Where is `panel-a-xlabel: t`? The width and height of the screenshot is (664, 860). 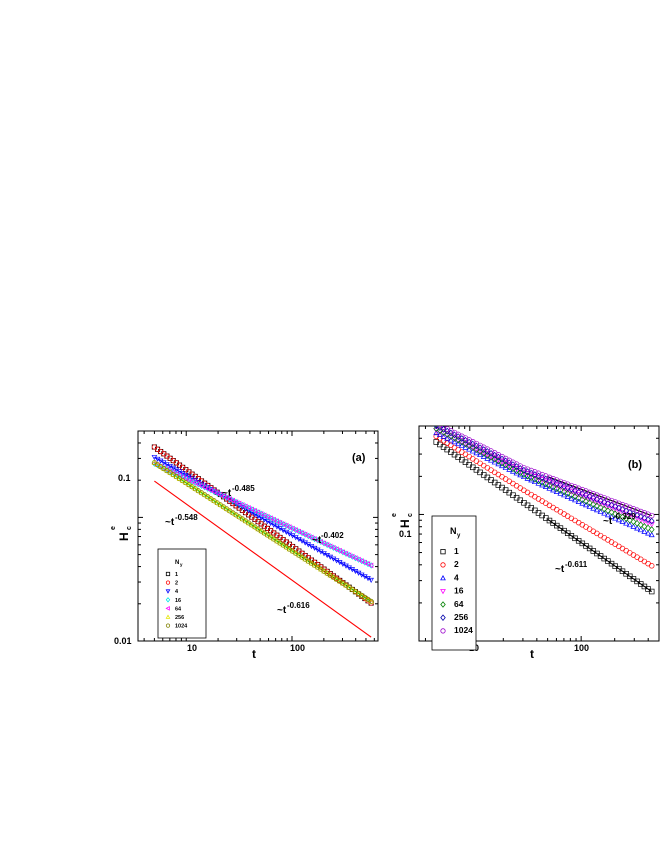 panel-a-xlabel: t is located at coordinates (254, 654).